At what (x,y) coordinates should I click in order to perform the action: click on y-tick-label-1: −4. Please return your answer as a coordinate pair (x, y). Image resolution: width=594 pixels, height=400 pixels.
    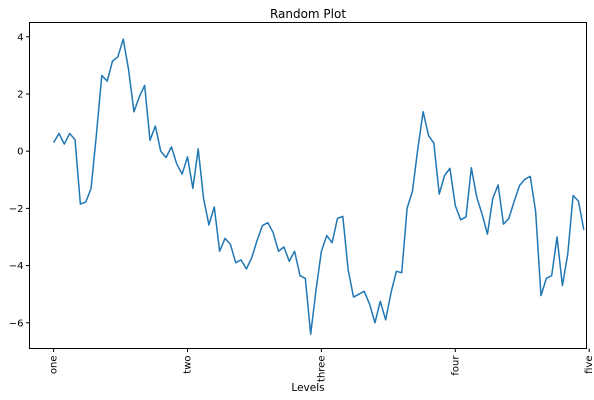
    Looking at the image, I should click on (16, 266).